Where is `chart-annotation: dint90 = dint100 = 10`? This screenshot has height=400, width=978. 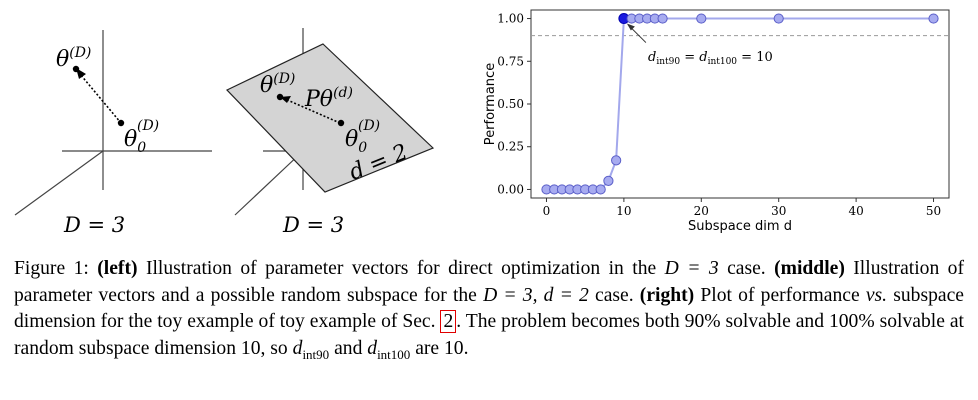 chart-annotation: dint90 = dint100 = 10 is located at coordinates (699, 45).